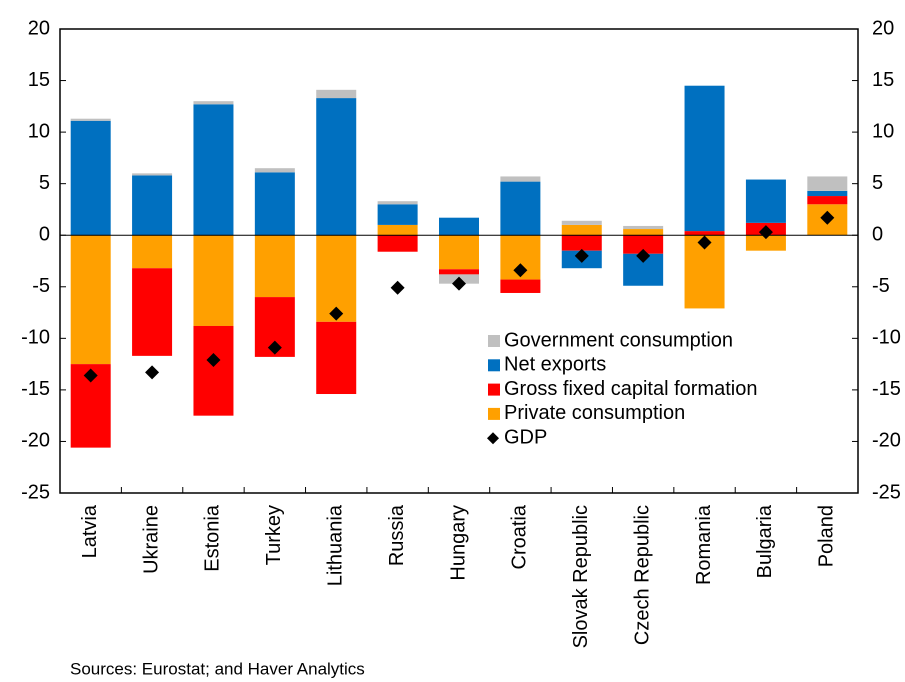  Describe the element at coordinates (90, 531) in the screenshot. I see `x-tick-label: Latvia` at that location.